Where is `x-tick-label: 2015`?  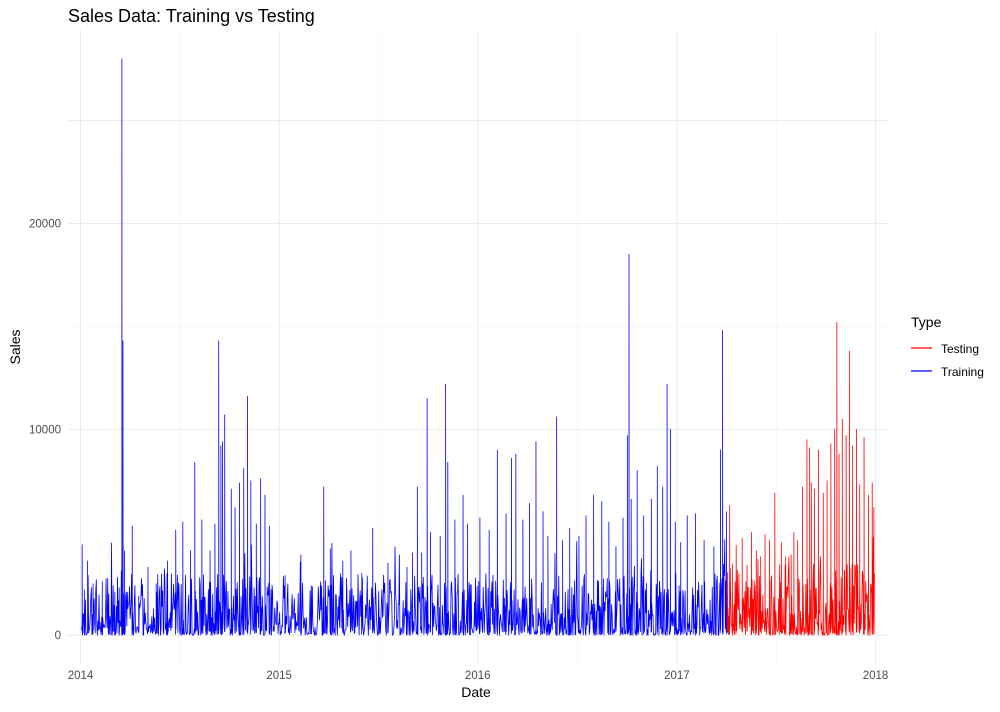
x-tick-label: 2015 is located at coordinates (279, 676).